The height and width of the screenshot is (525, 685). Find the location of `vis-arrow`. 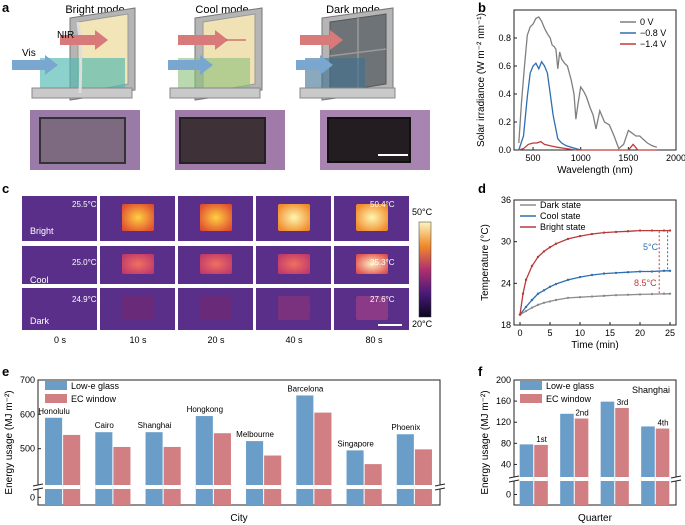

vis-arrow is located at coordinates (35, 65).